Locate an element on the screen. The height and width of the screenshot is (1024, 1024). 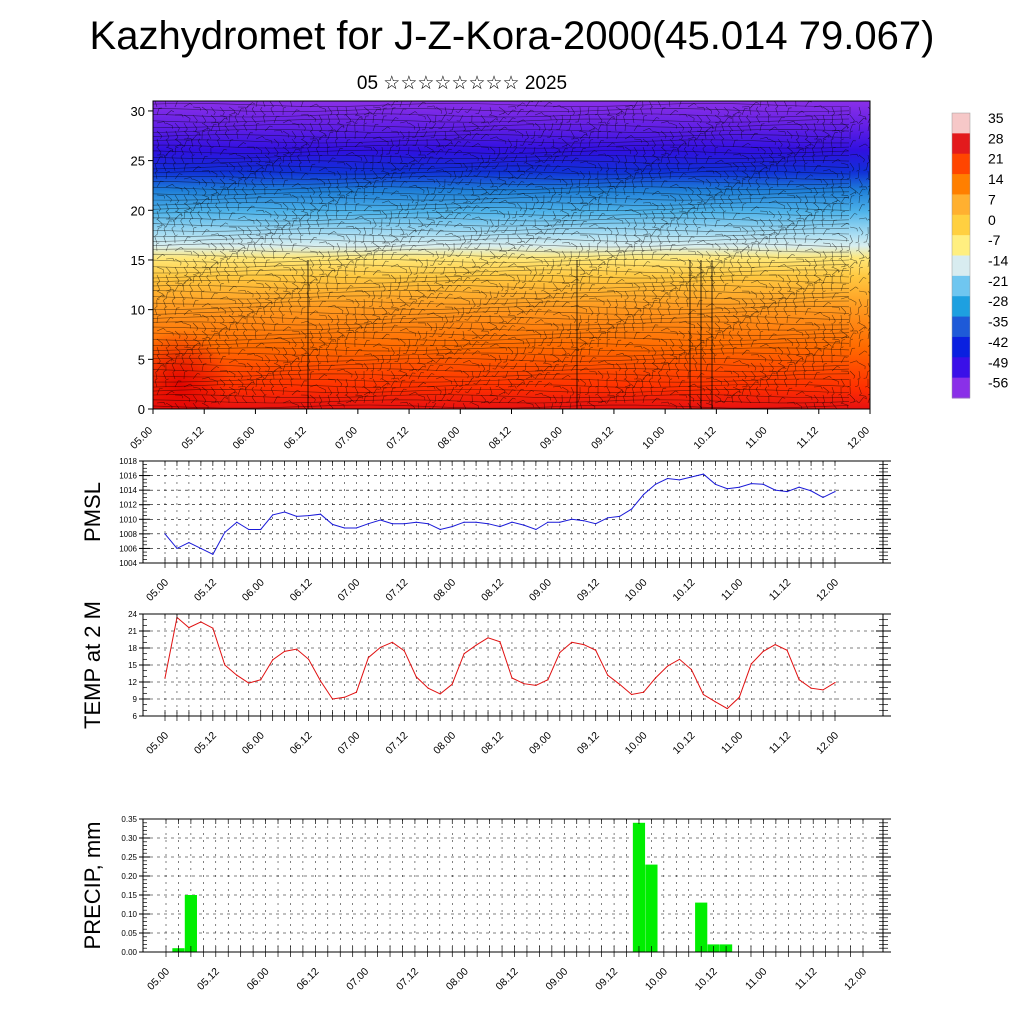
y-tick-label: 0.10 is located at coordinates (129, 914).